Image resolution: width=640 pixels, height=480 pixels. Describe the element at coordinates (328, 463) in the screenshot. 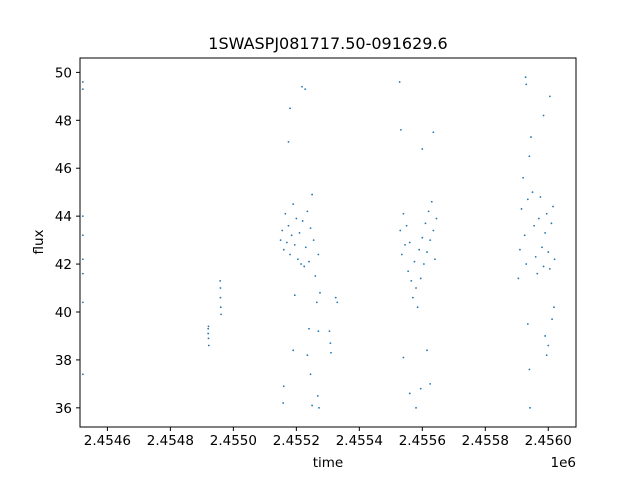

I see `x-axis-label: time` at that location.